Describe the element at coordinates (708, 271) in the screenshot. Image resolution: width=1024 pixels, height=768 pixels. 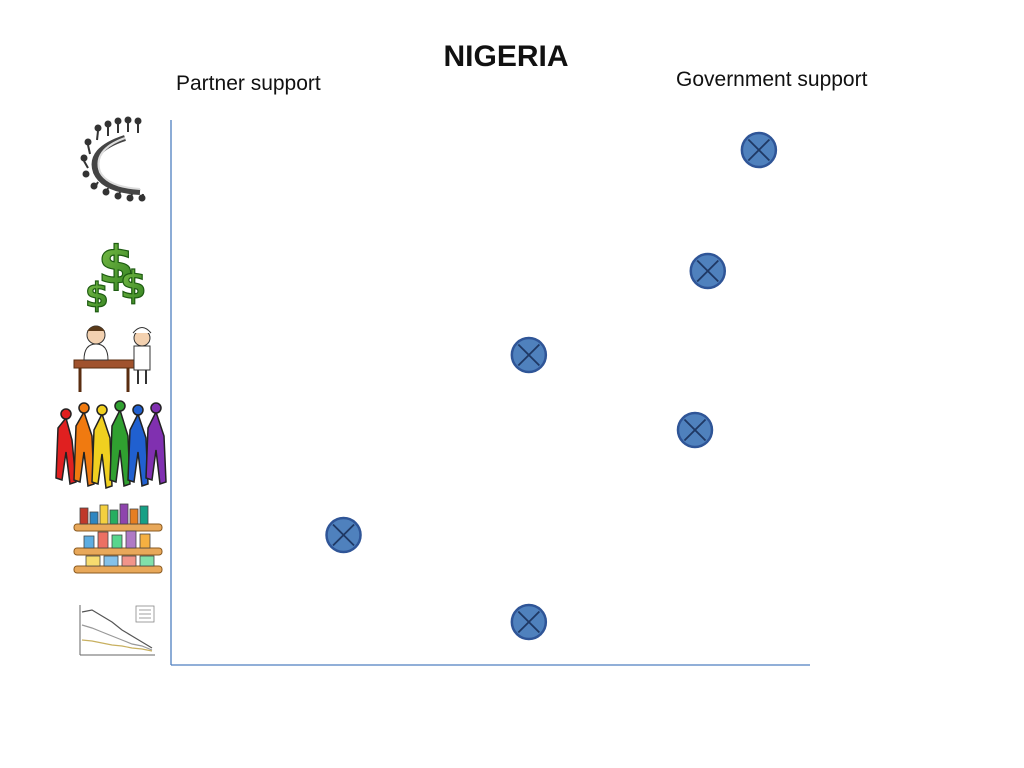
I see `marker-financing` at that location.